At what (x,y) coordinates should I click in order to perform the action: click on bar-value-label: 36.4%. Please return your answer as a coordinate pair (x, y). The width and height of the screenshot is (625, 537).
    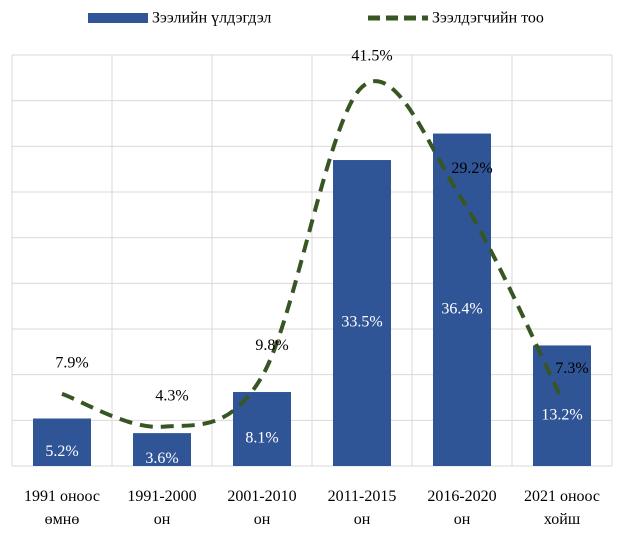
    Looking at the image, I should click on (461, 308).